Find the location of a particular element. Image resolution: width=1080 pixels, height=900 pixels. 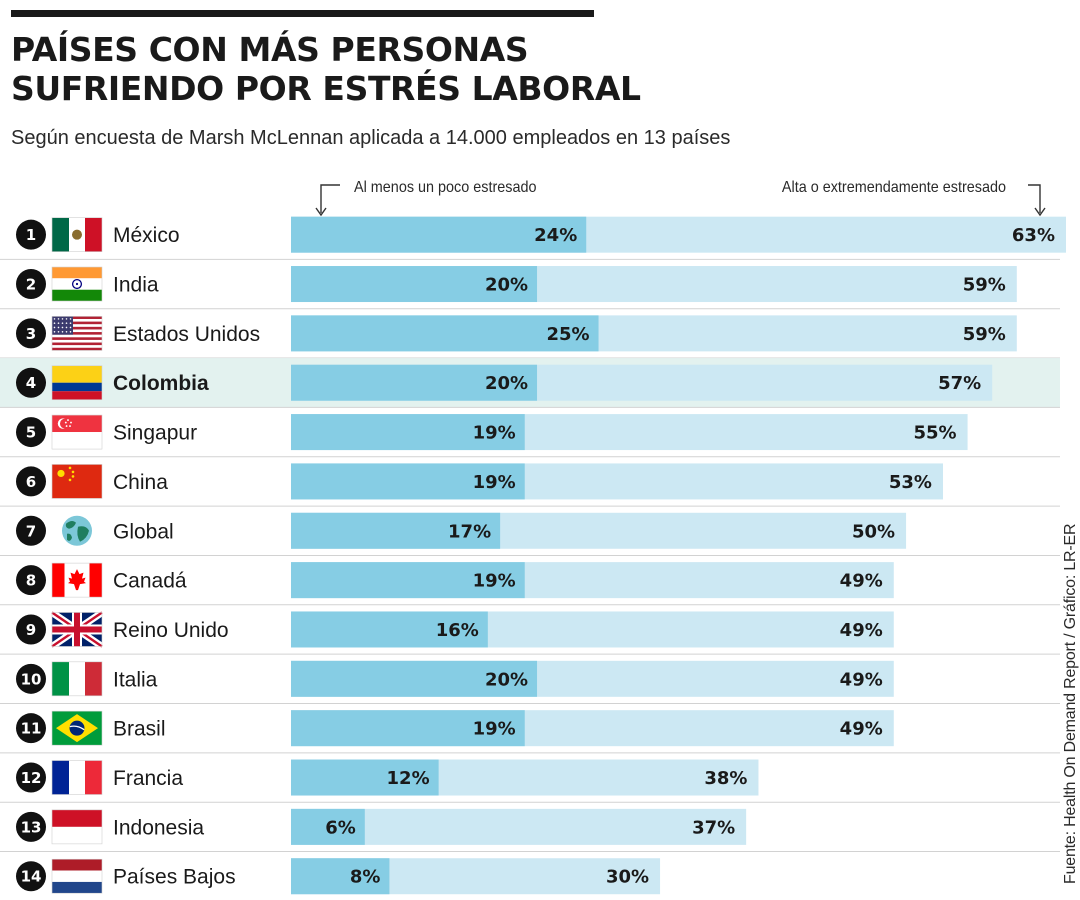

rank-number: 3 is located at coordinates (31, 334).